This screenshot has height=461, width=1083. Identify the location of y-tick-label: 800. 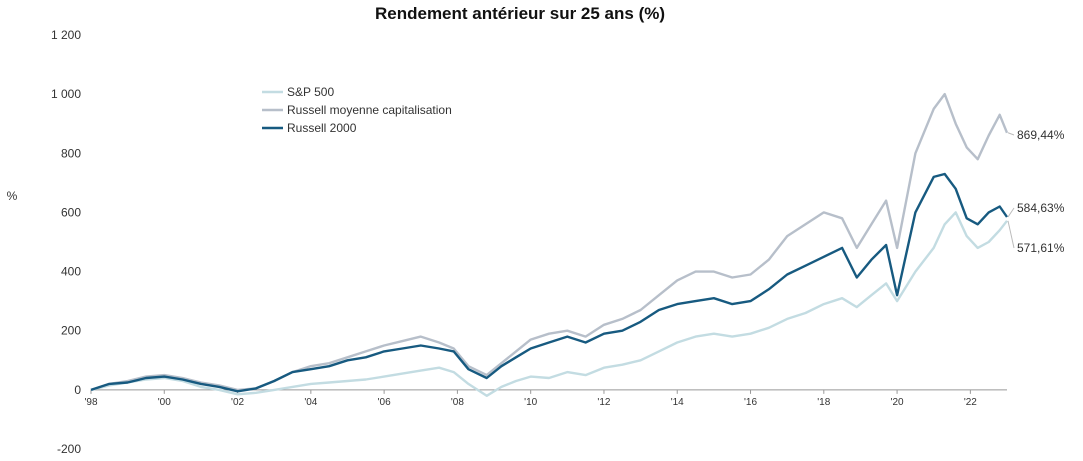
(71, 153).